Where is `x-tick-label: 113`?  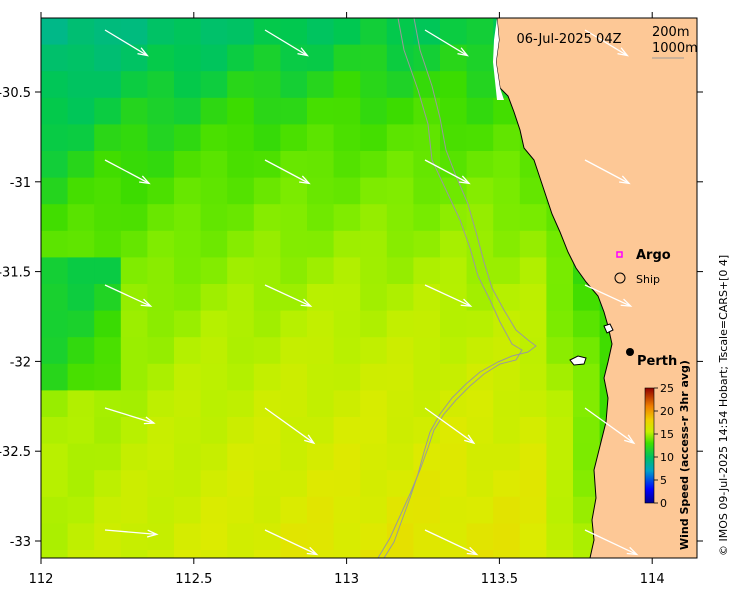 x-tick-label: 113 is located at coordinates (346, 579).